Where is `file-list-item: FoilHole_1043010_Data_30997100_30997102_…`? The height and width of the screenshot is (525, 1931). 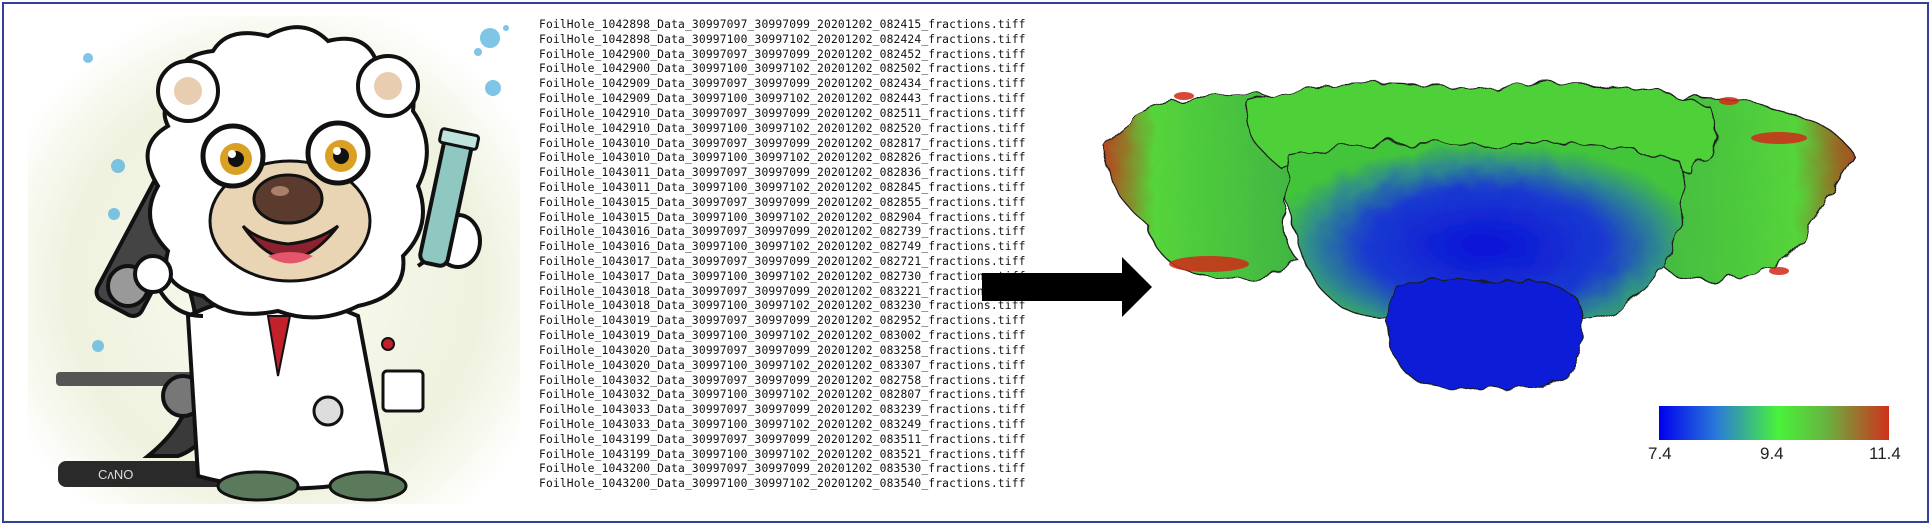
file-list-item: FoilHole_1043010_Data_30997100_30997102_… is located at coordinates (782, 158).